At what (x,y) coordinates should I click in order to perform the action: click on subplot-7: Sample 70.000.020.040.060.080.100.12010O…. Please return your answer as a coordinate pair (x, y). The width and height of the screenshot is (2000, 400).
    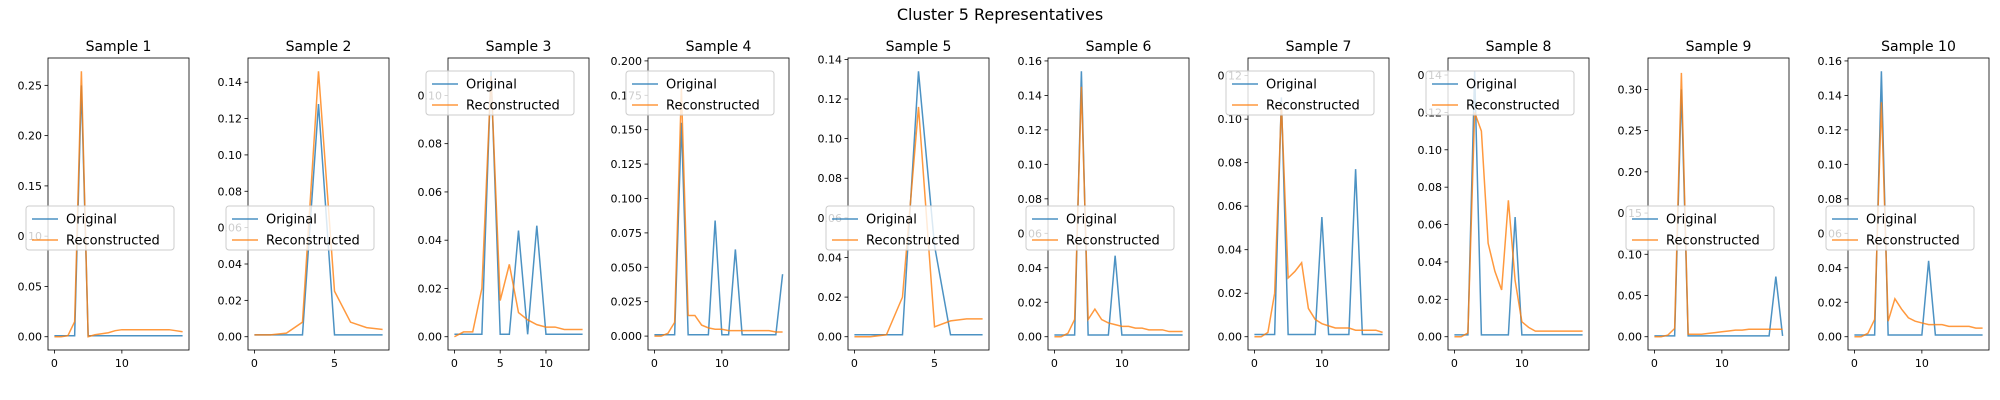
    Looking at the image, I should click on (1304, 204).